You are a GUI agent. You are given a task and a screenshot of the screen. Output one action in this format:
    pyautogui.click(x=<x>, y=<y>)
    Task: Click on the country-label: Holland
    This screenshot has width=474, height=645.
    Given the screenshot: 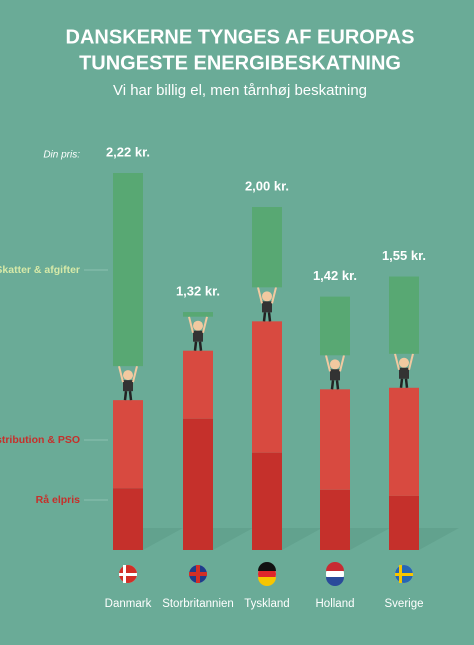 What is the action you would take?
    pyautogui.click(x=335, y=604)
    